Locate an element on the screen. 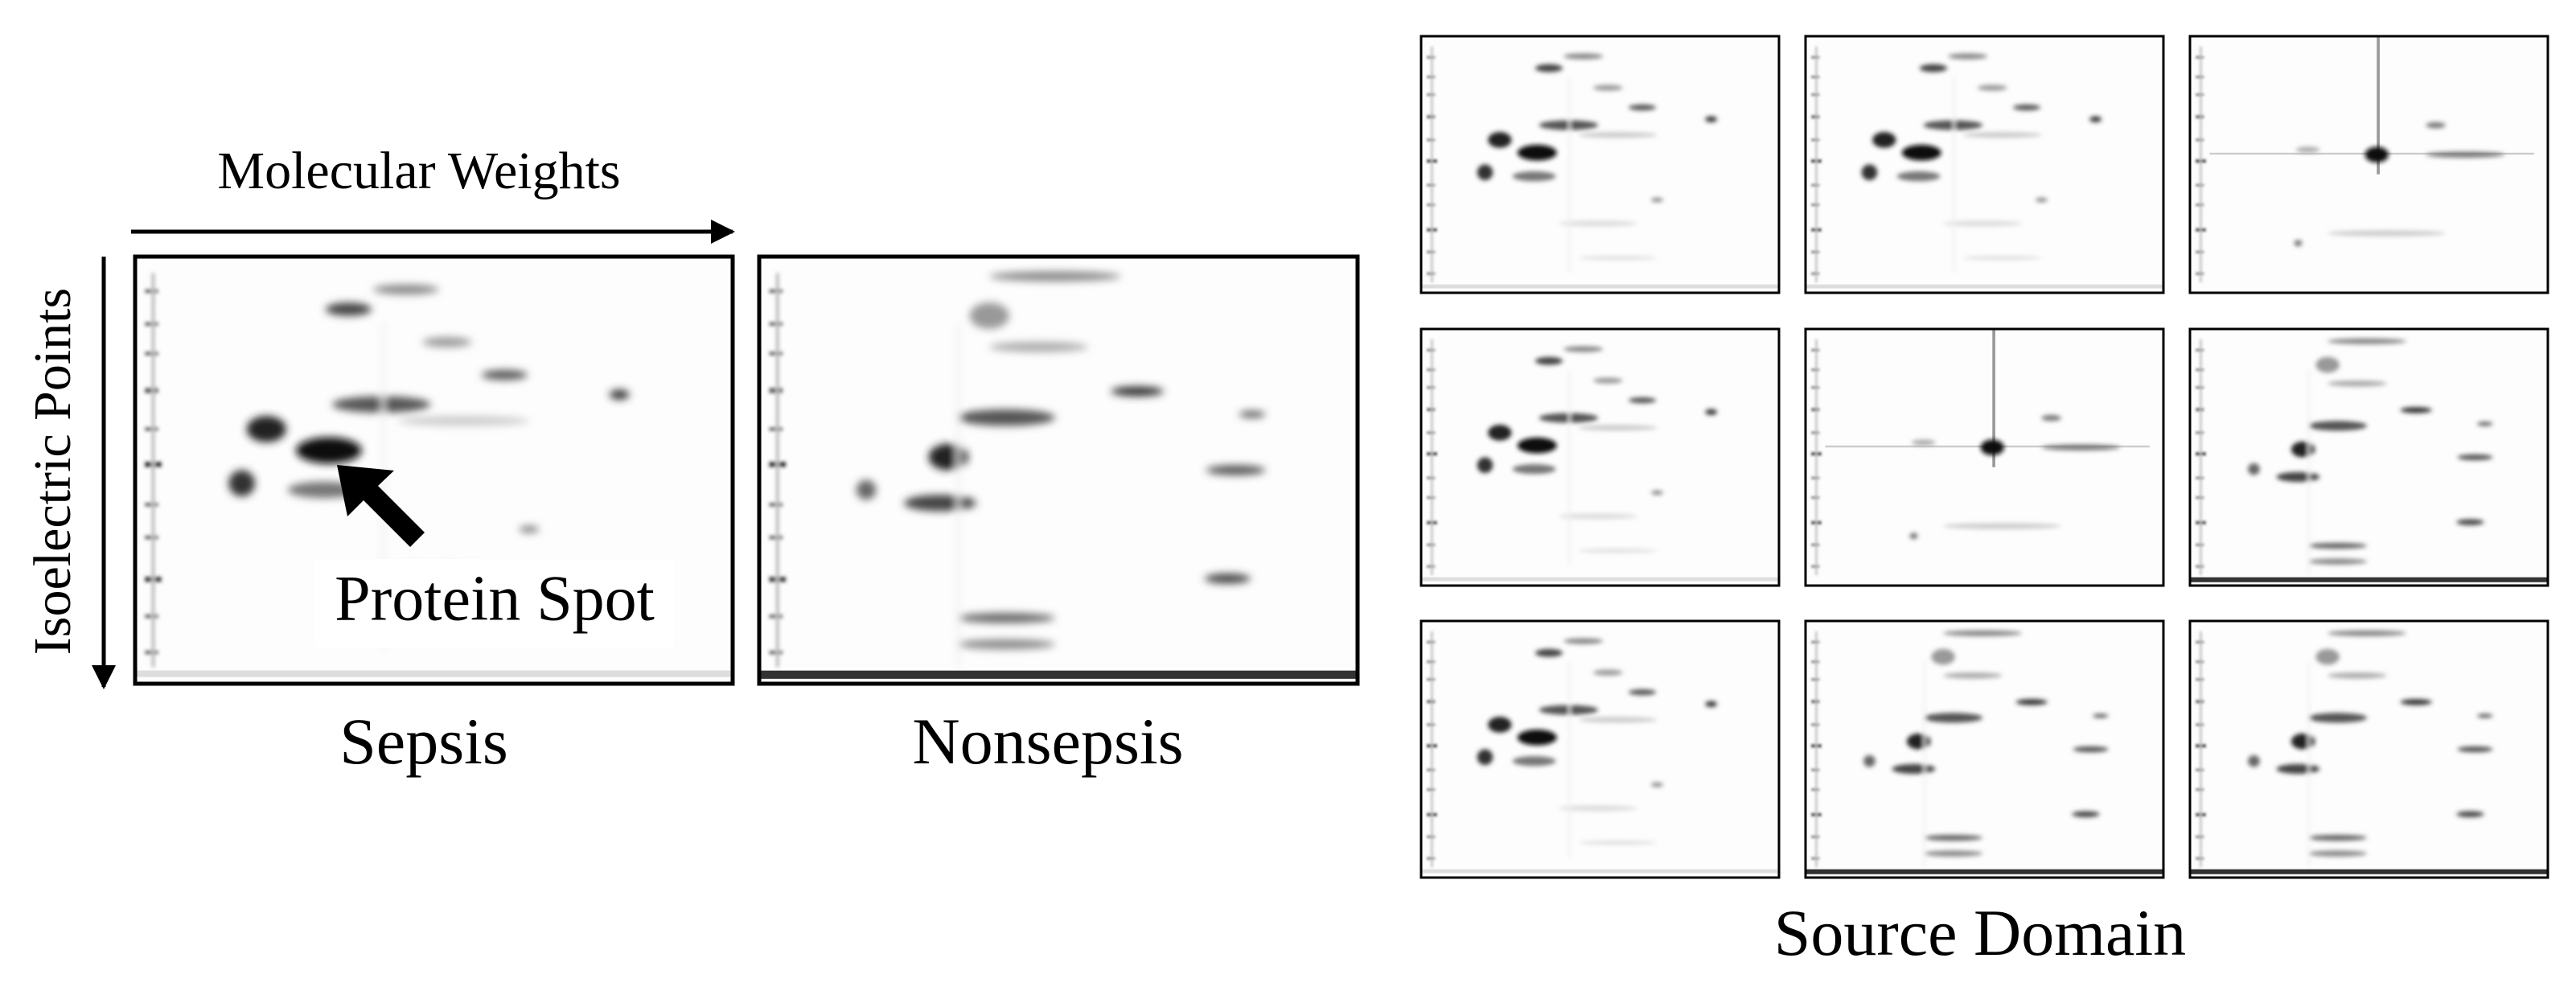 The image size is (2576, 991). x-axis-label: Molecular Weights is located at coordinates (418, 171).